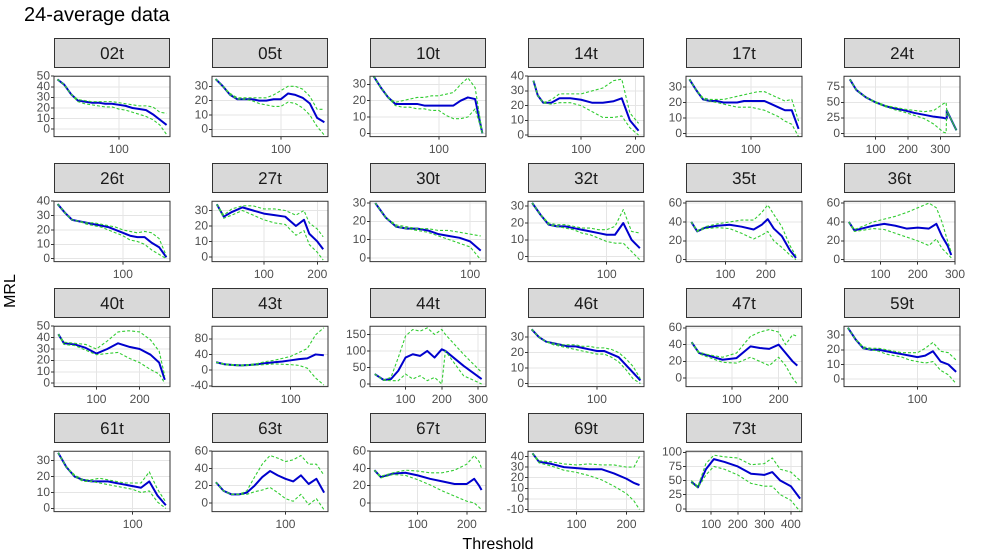 The image size is (996, 558). Describe the element at coordinates (428, 303) in the screenshot. I see `chart-title: 44t` at that location.